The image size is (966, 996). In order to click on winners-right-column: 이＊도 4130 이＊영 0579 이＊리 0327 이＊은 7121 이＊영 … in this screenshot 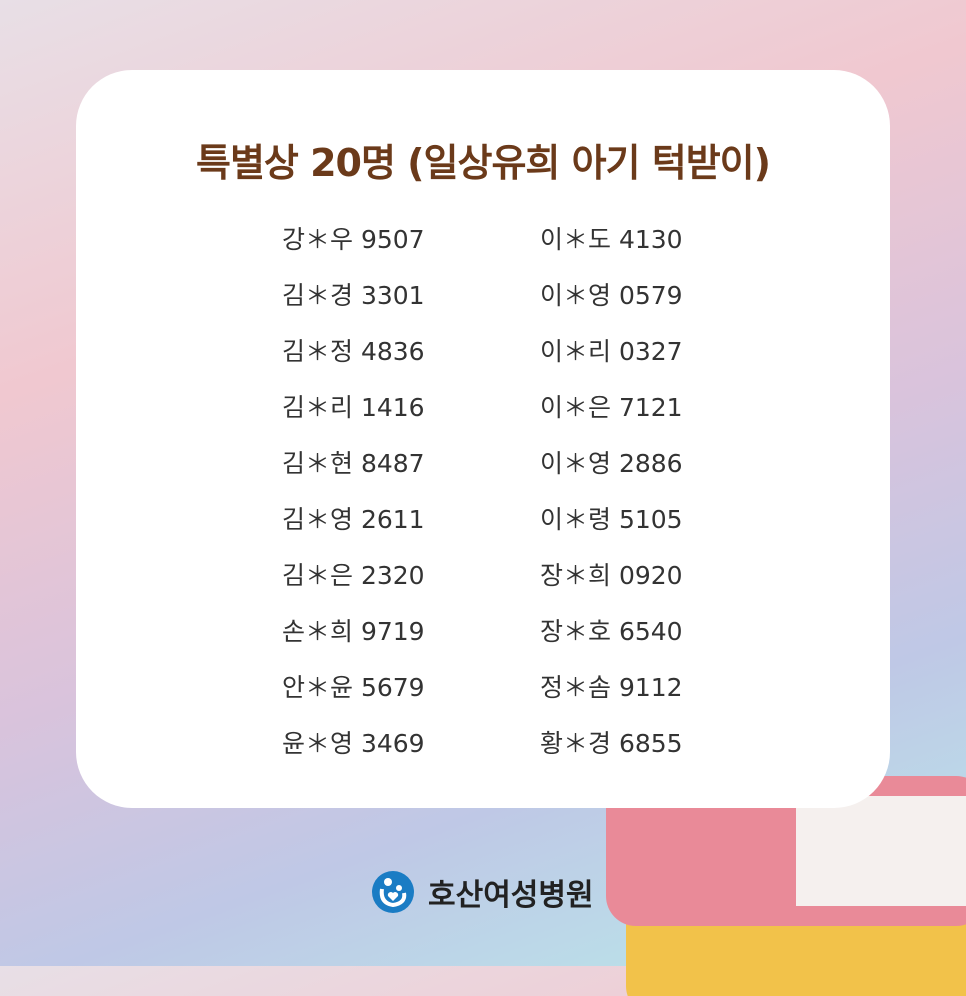, I will do `click(611, 500)`.